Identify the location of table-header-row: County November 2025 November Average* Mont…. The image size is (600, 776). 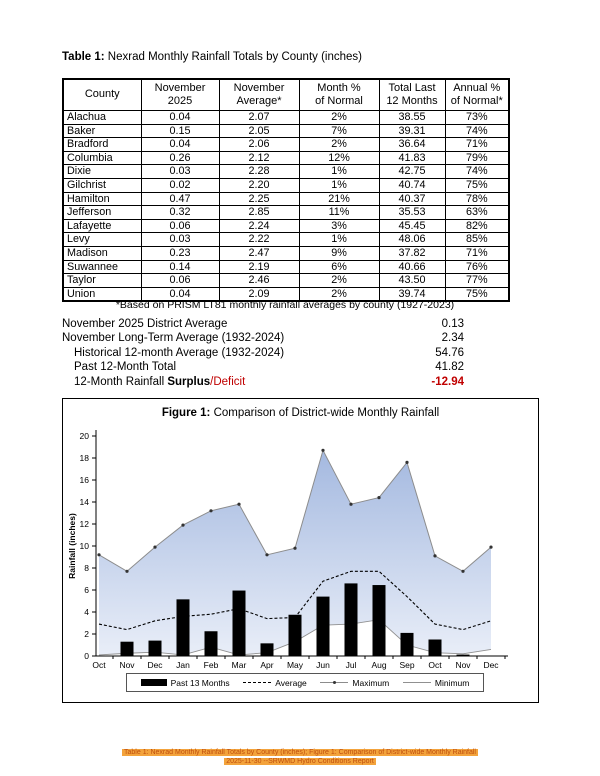
(286, 94).